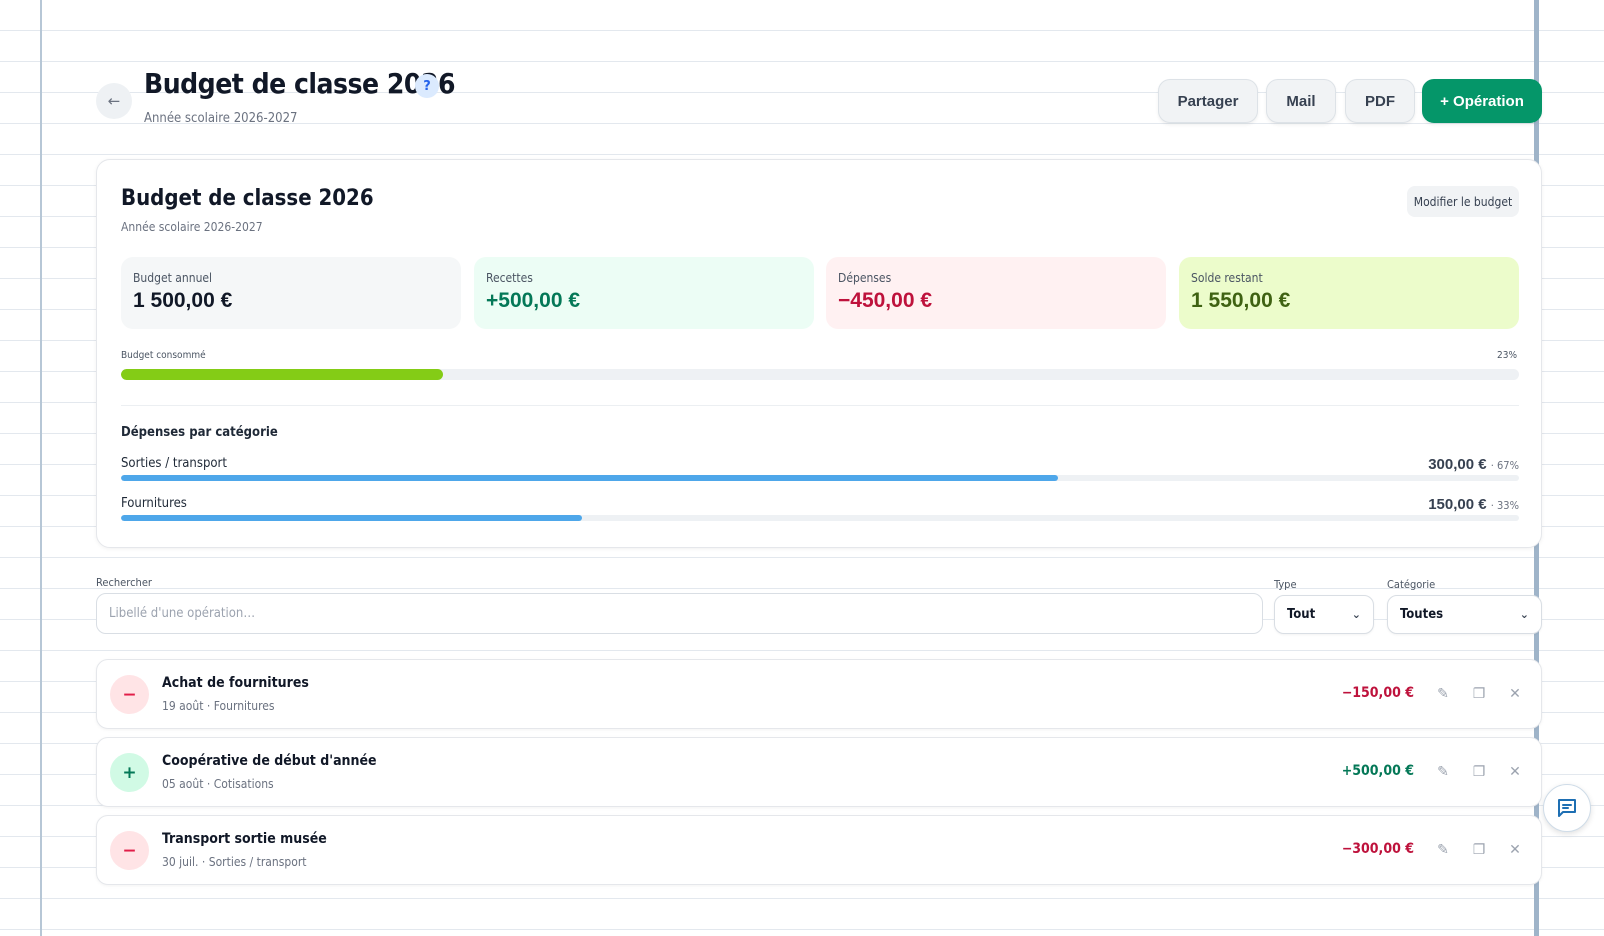 This screenshot has width=1604, height=936. I want to click on arrow-left-icon: ←, so click(114, 101).